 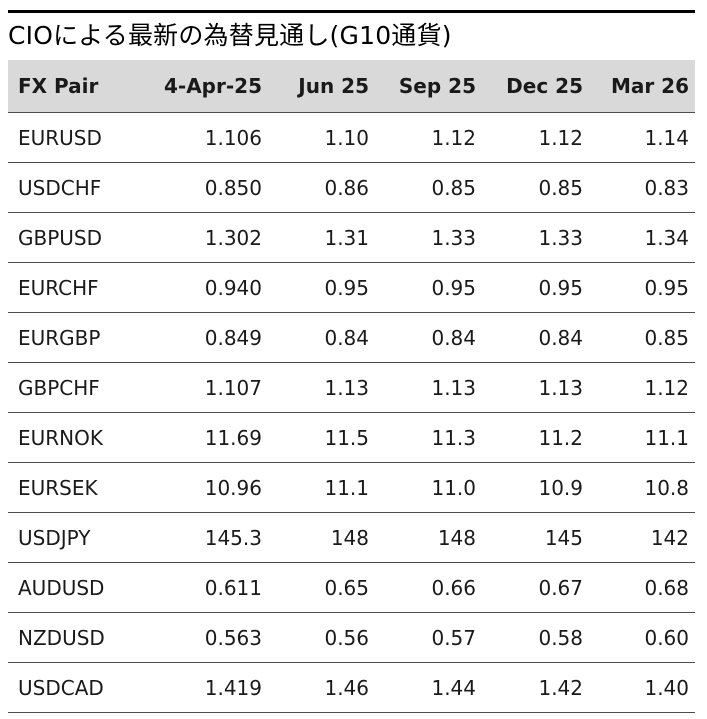 I want to click on cell-sep-25: 0.95, so click(x=428, y=287).